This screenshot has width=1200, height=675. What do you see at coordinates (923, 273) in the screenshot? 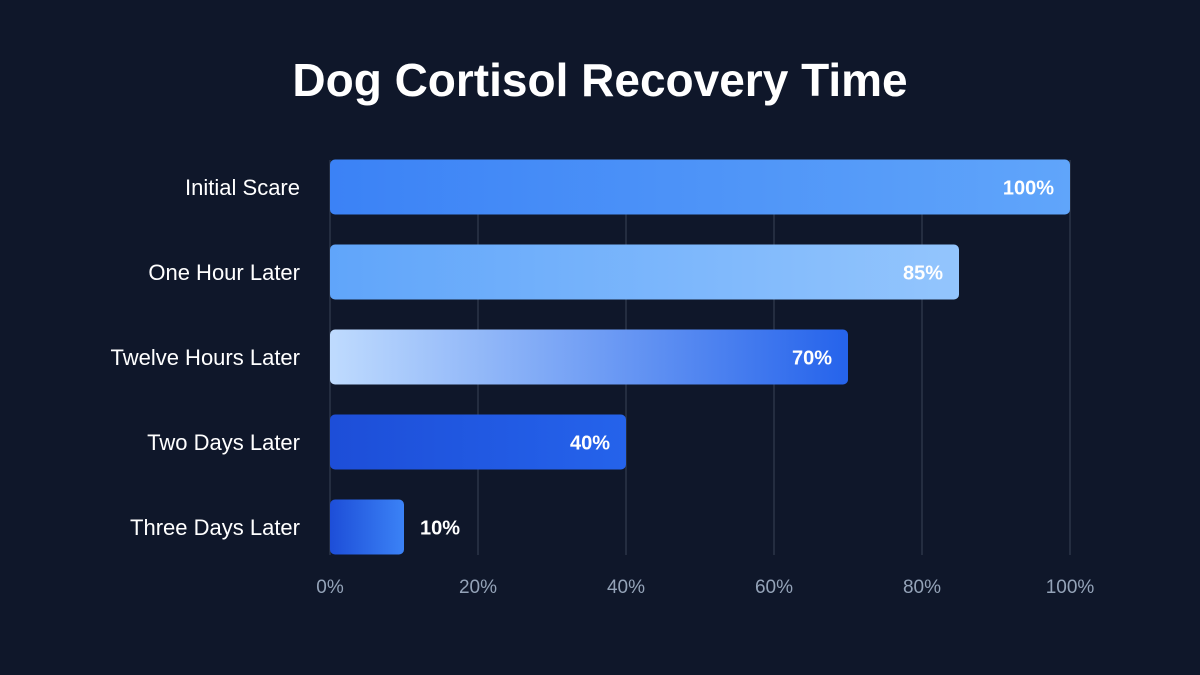
I see `value-label: 85%` at bounding box center [923, 273].